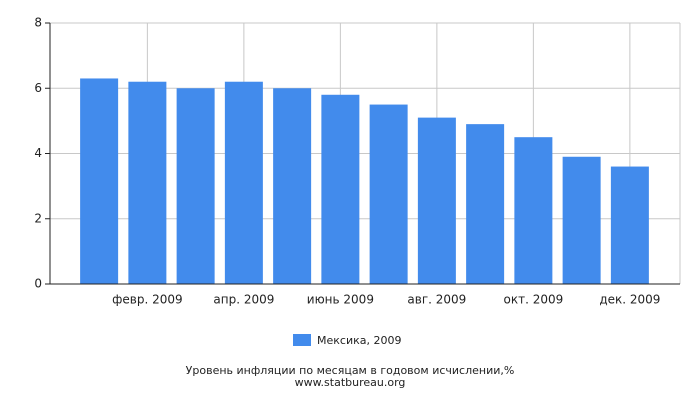  I want to click on x-tick-label: окт. 2009, so click(534, 300).